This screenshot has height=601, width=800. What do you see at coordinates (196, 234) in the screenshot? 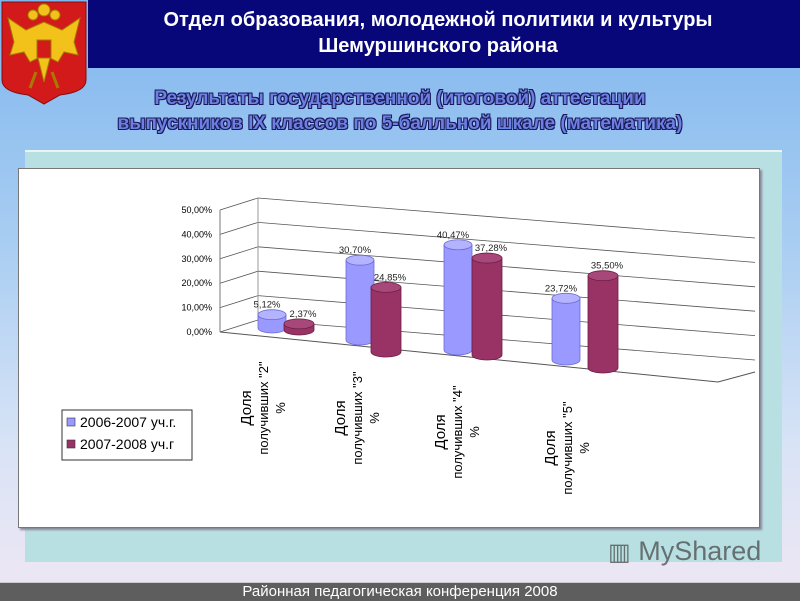
I see `y-tick-label: 40,00%` at bounding box center [196, 234].